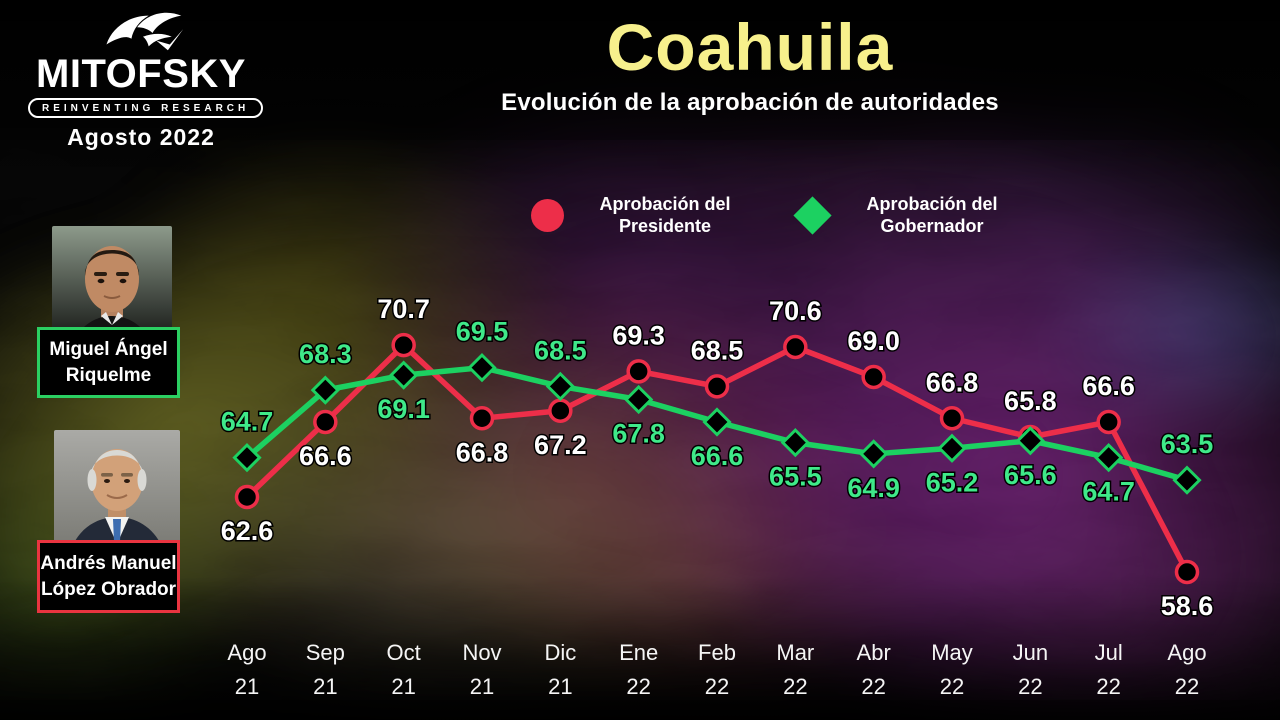  I want to click on amlo-name-label: Andrés Manuel López Obrador, so click(108, 576).